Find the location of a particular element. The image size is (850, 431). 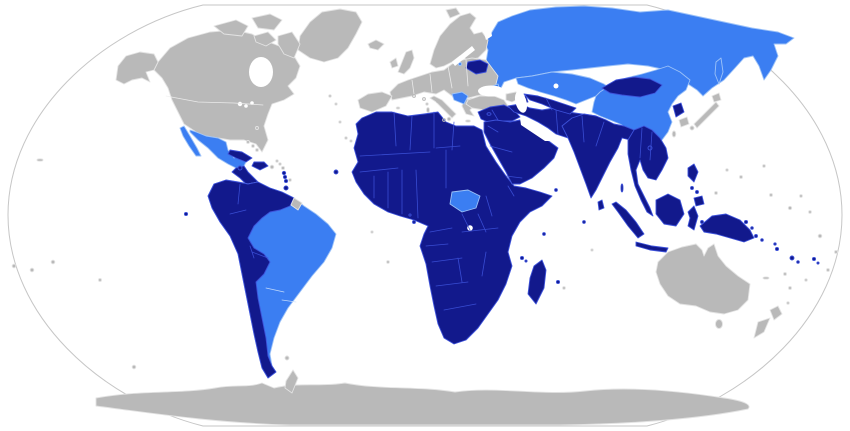

solomon-dot is located at coordinates (756, 236).